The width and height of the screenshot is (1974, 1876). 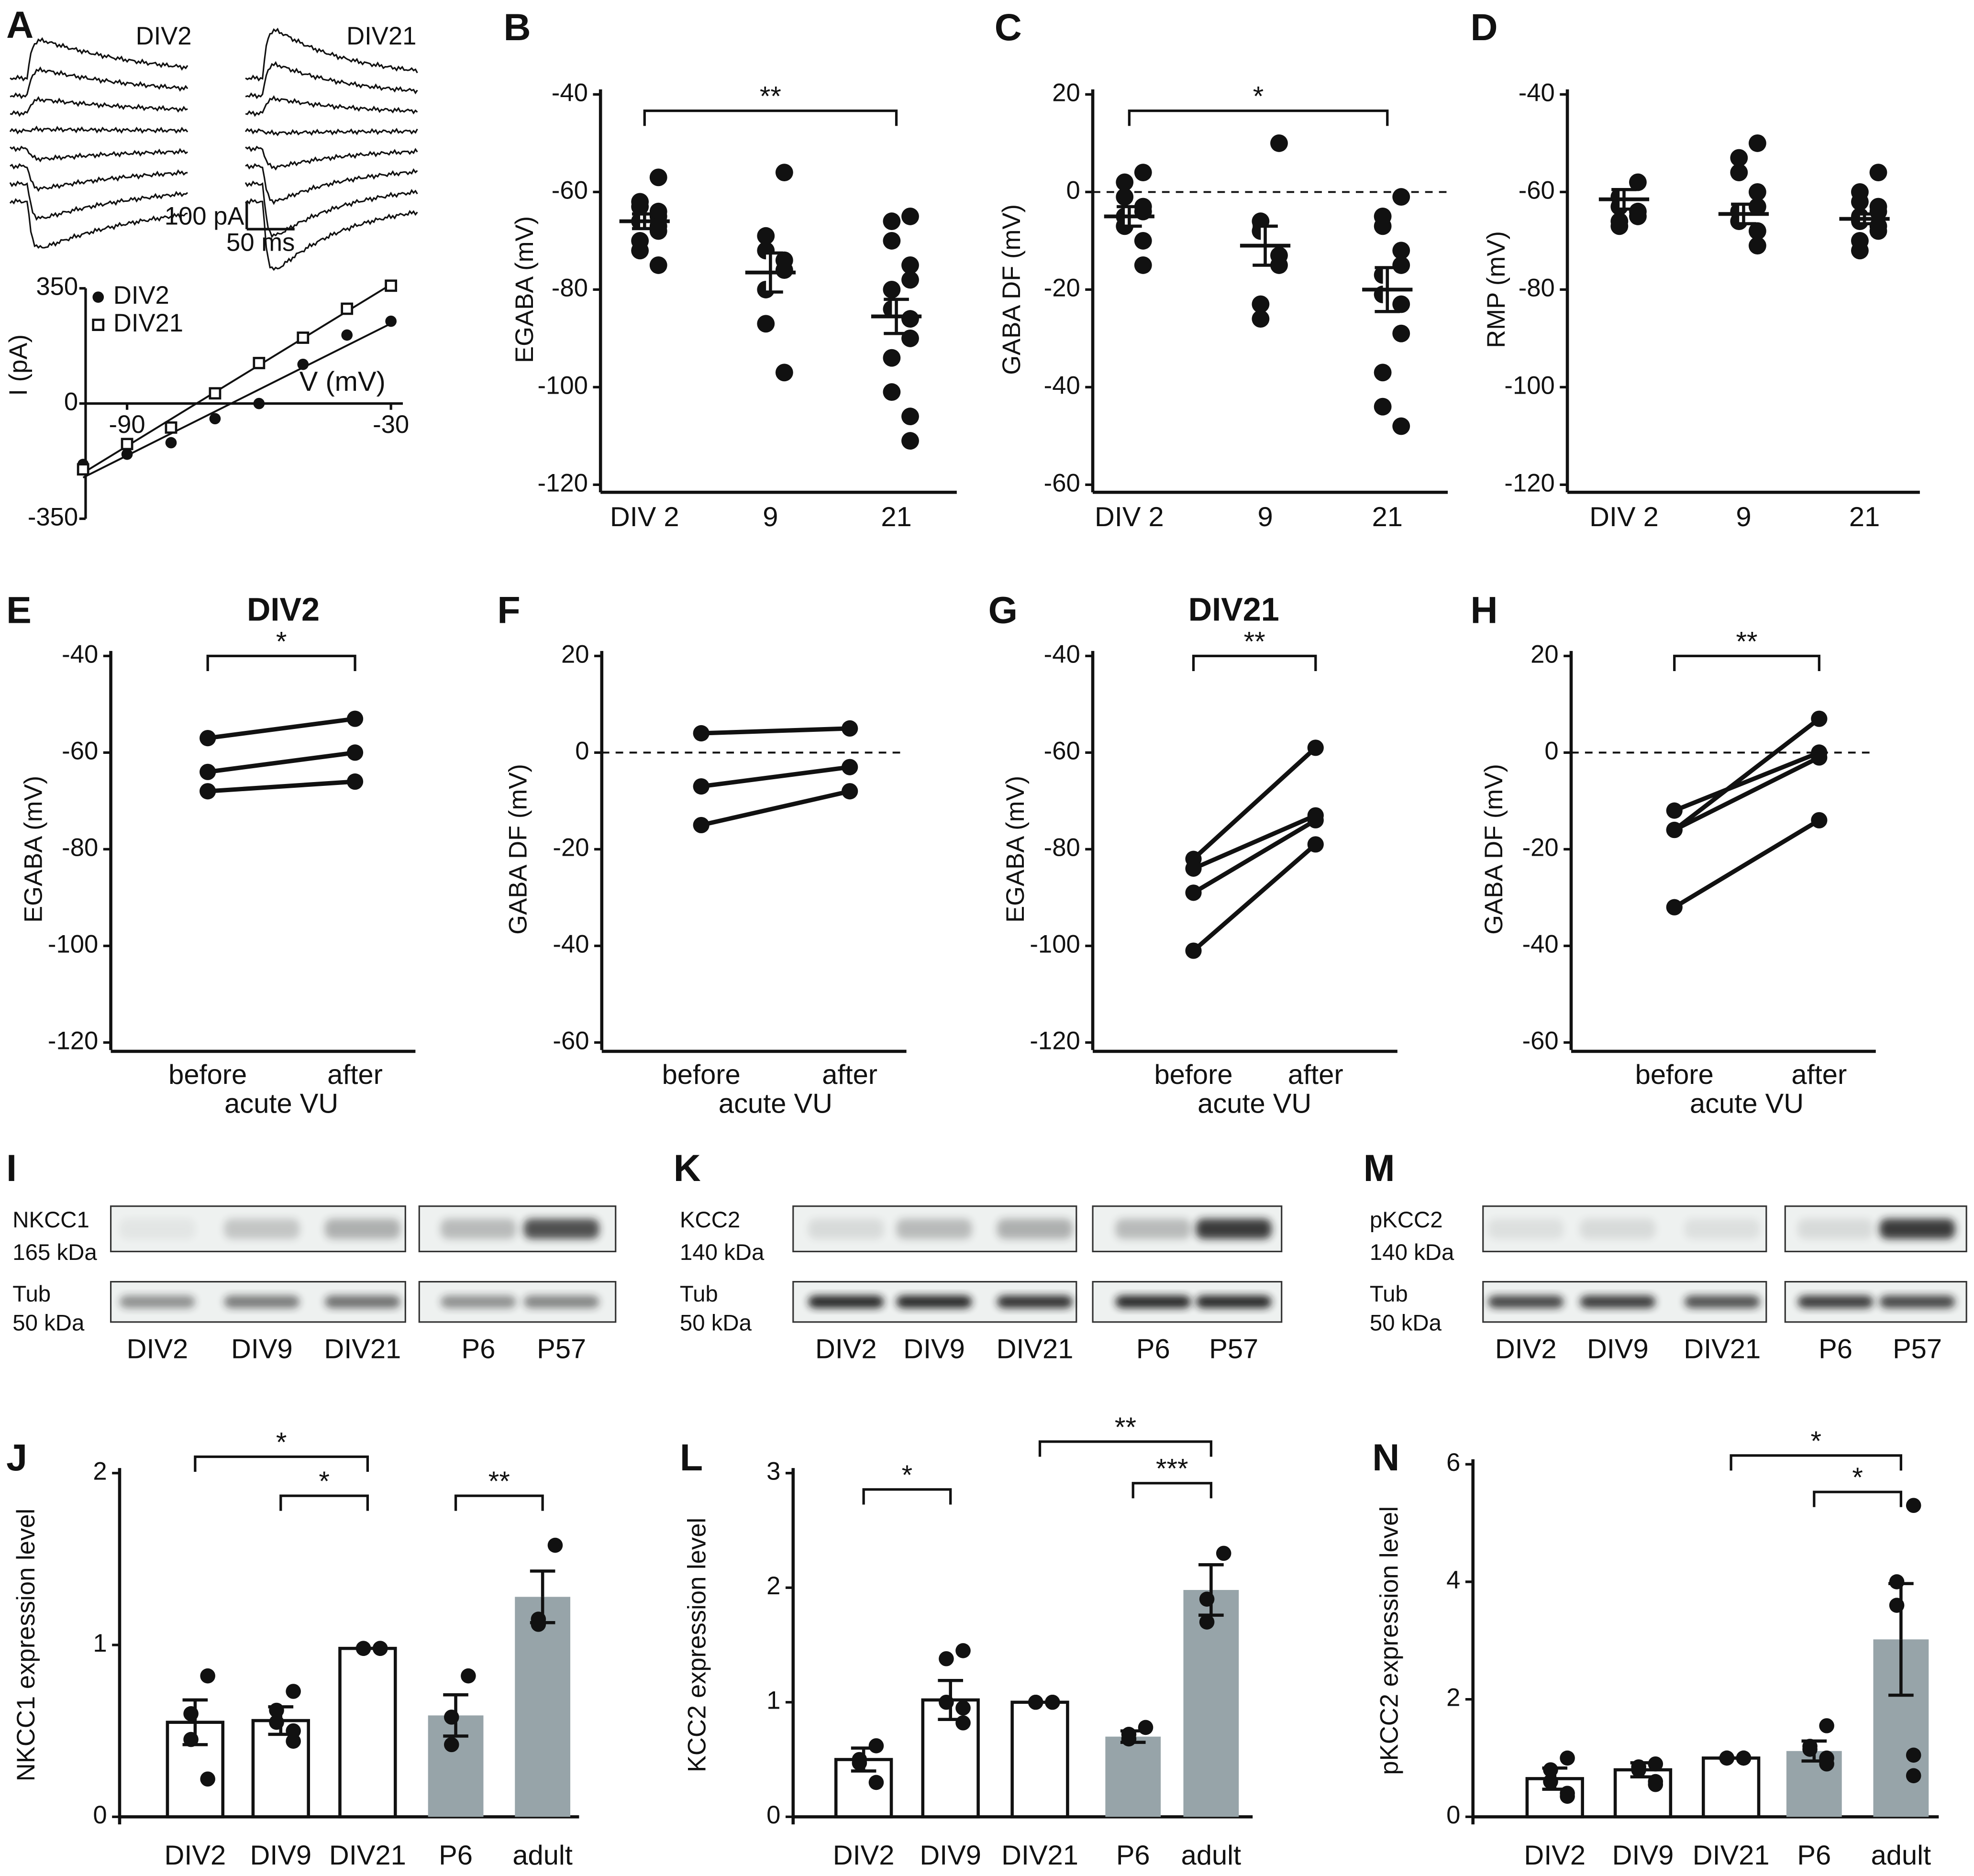 I want to click on lane-label: P6, so click(x=479, y=1349).